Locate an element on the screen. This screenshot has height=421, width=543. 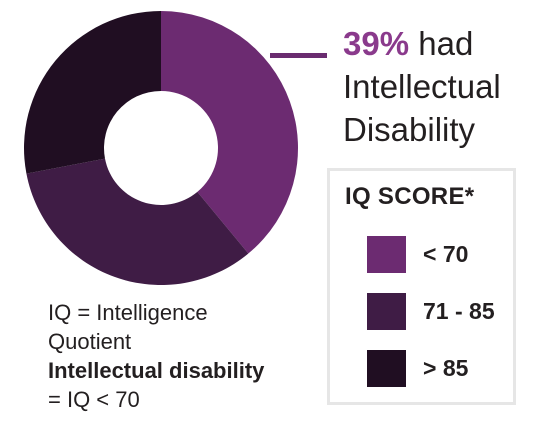
headline-line1: 39% had is located at coordinates (422, 43).